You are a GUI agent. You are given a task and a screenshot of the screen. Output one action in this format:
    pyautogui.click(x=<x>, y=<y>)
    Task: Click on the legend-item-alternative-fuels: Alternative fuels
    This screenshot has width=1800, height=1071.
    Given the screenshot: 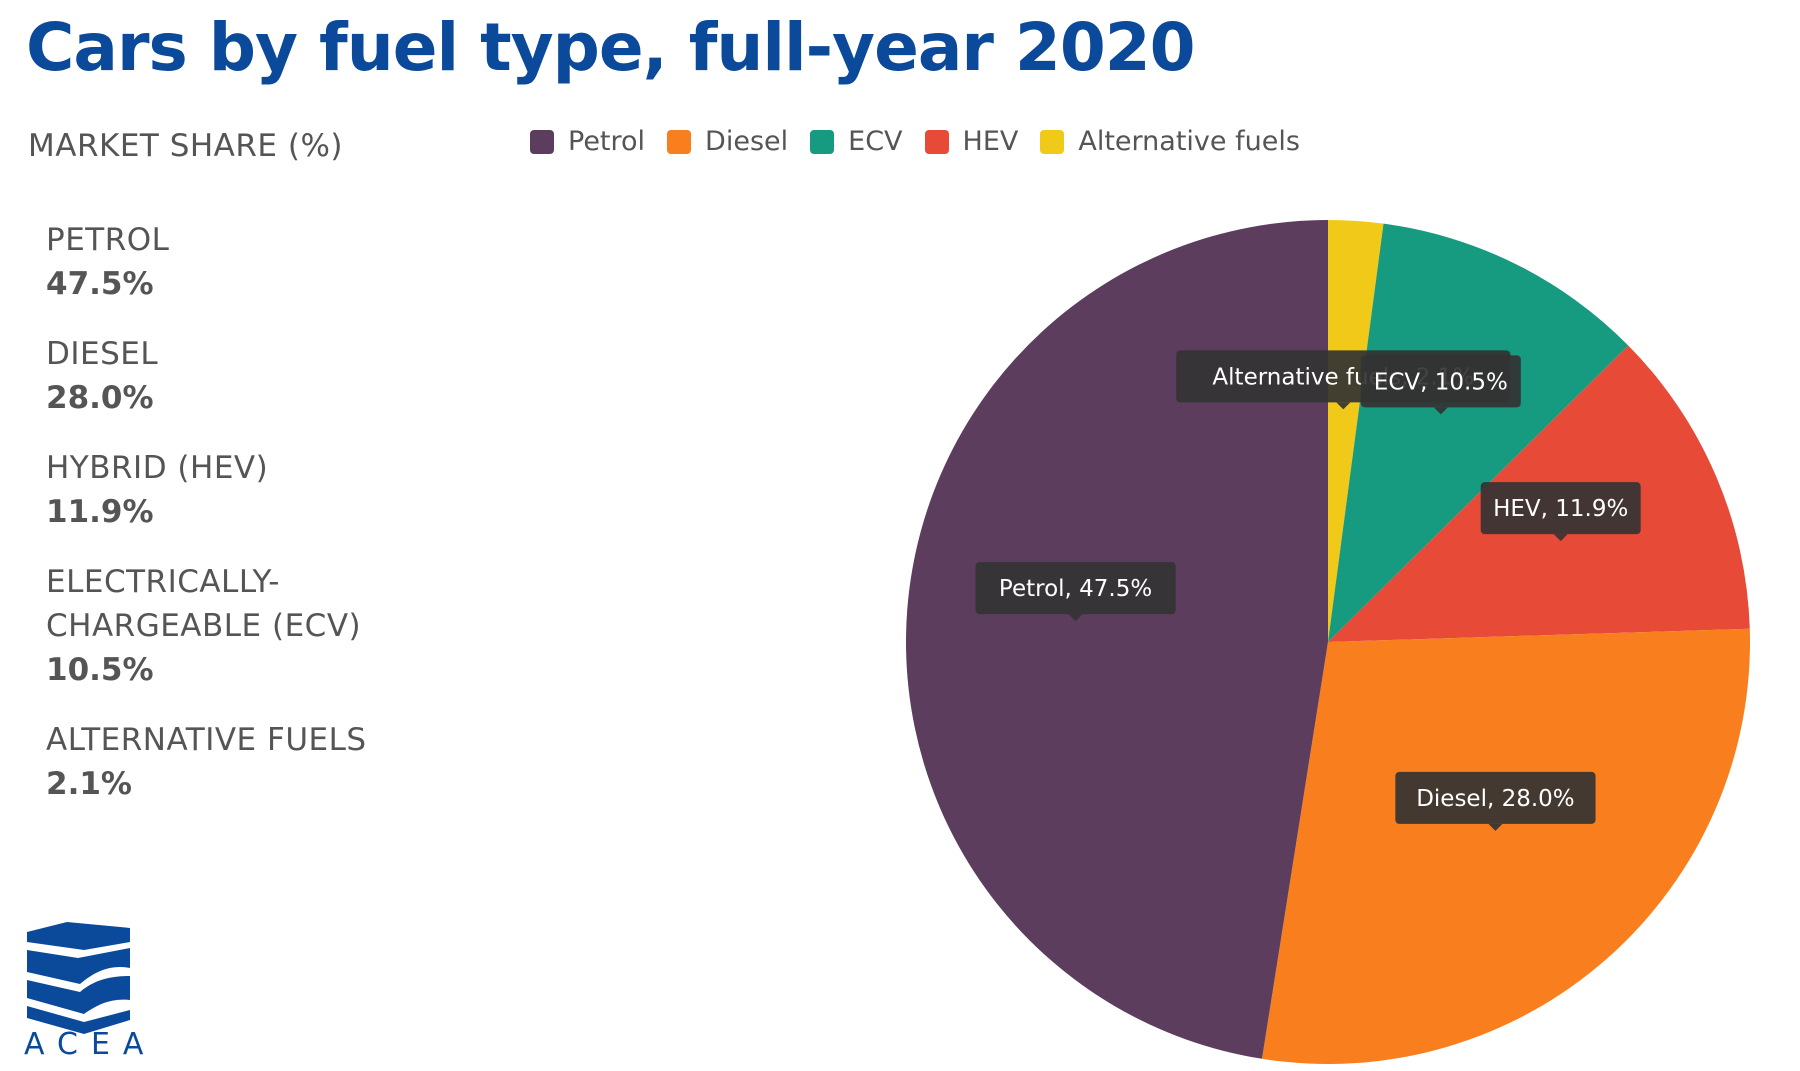 What is the action you would take?
    pyautogui.click(x=1170, y=141)
    